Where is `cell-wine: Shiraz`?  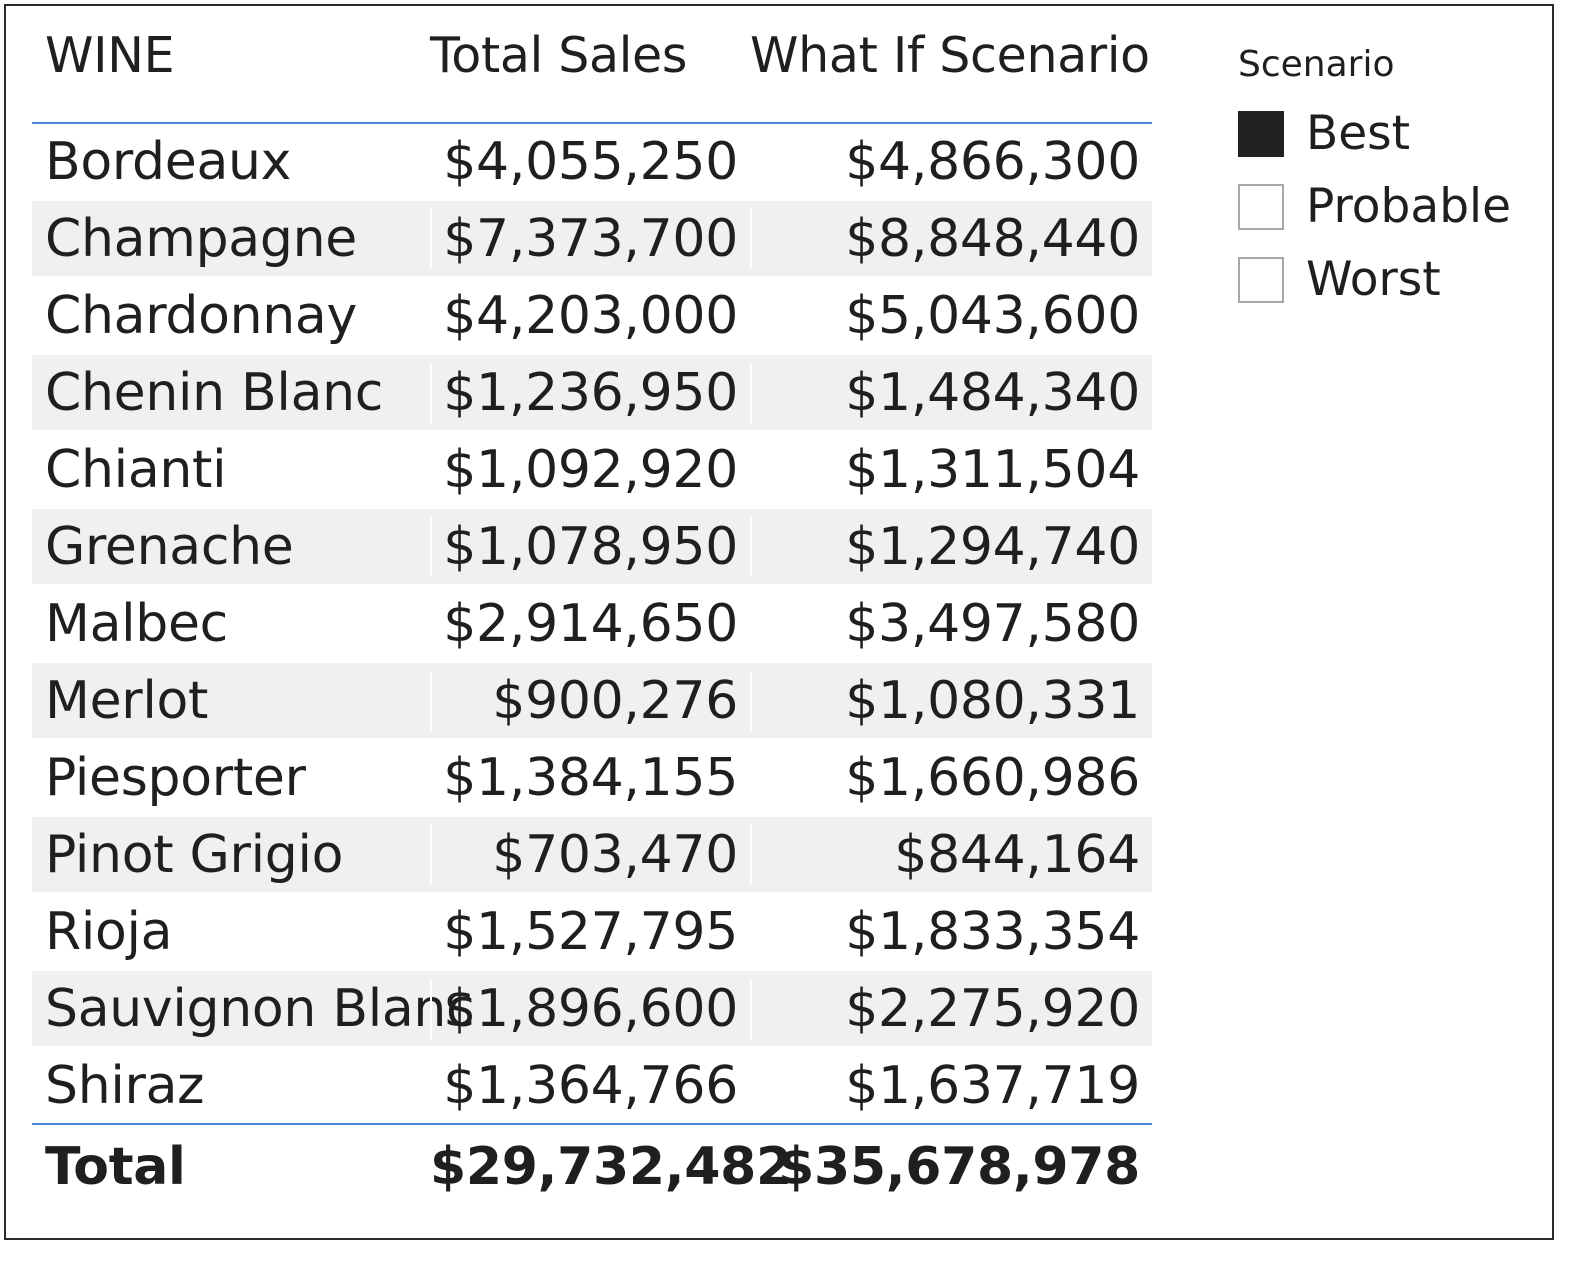
cell-wine: Shiraz is located at coordinates (125, 1085).